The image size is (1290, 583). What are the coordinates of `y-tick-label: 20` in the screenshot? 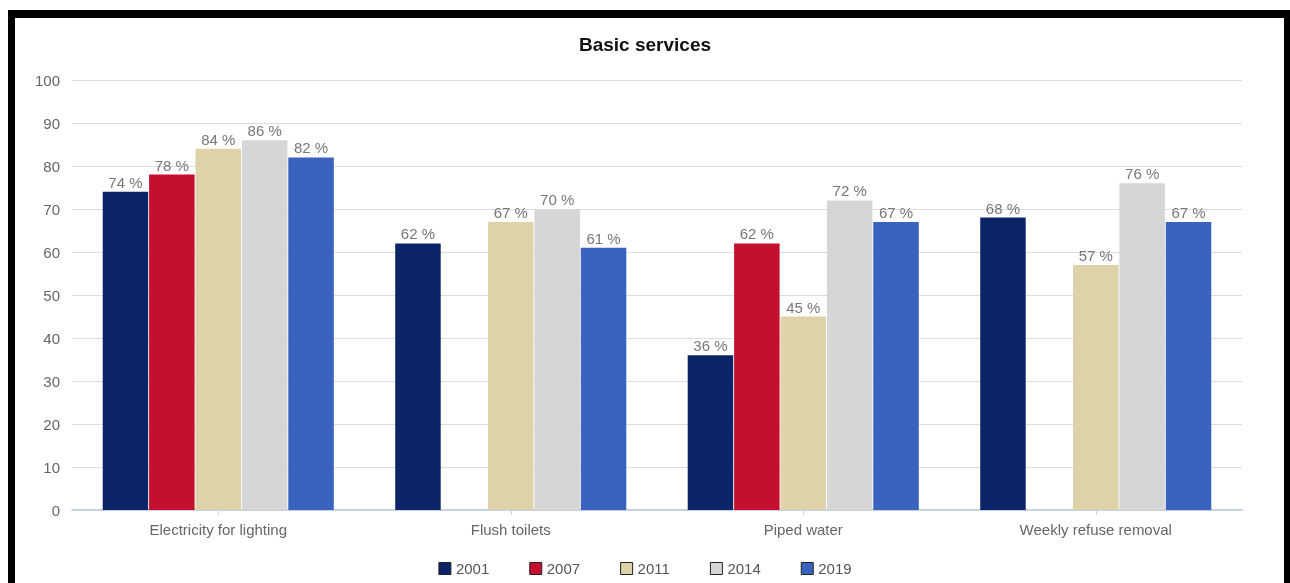 It's located at (51, 424).